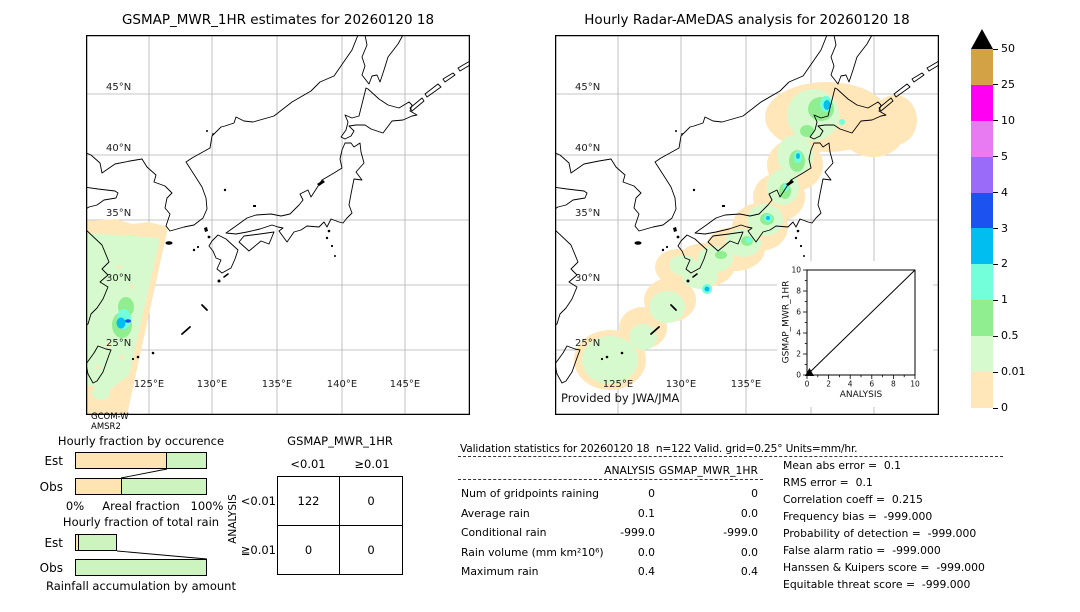  I want to click on score-line: False alarm ratio = -999.000, so click(862, 550).